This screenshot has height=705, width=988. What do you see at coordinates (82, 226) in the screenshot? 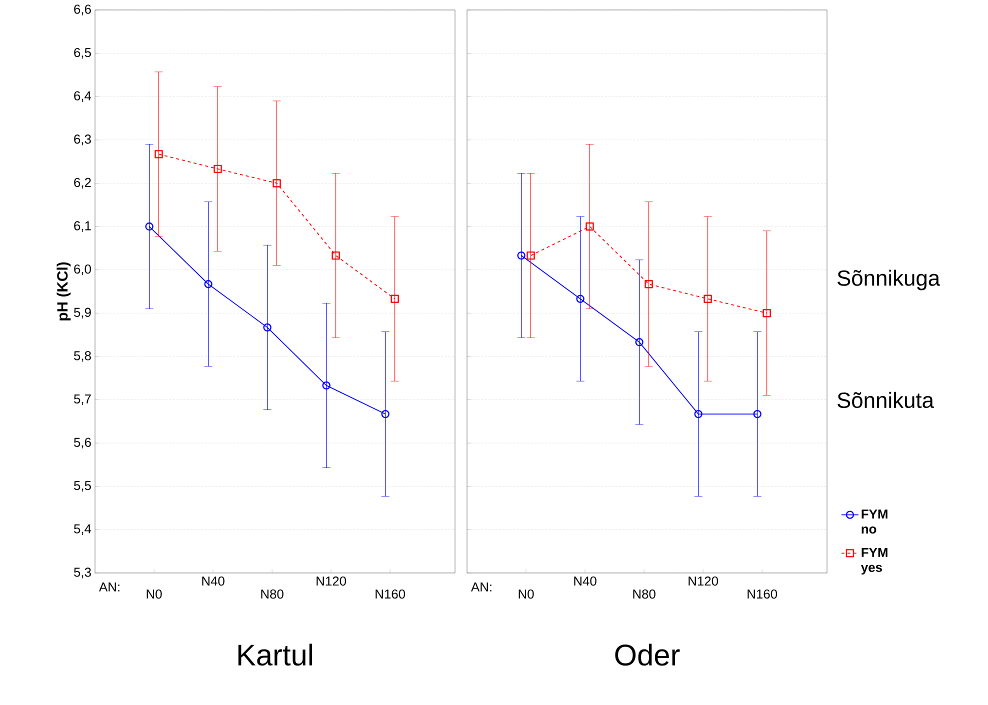
I see `y-tick-label: 6,1` at bounding box center [82, 226].